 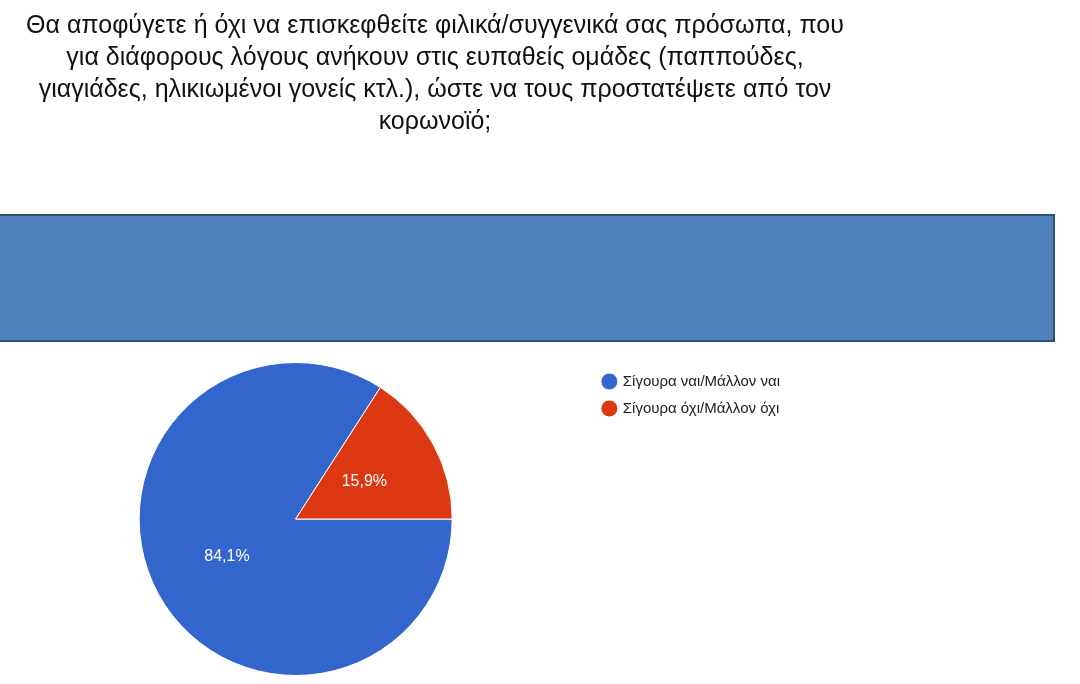 What do you see at coordinates (227, 555) in the screenshot?
I see `data-label: 84,1%` at bounding box center [227, 555].